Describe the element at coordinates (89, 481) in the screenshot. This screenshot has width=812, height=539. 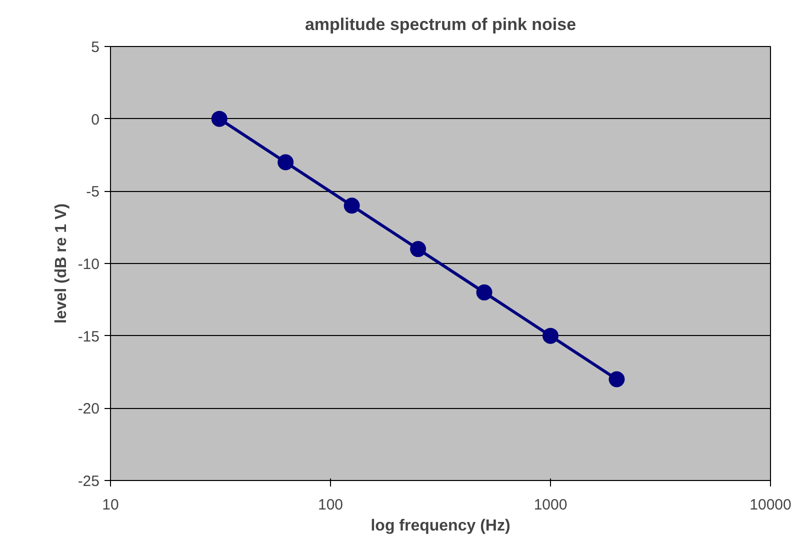
I see `y-tick-label: -25` at that location.